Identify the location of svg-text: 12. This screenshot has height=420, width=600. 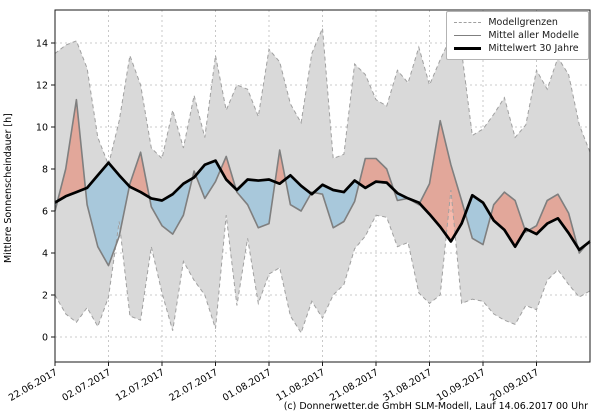
(42, 86).